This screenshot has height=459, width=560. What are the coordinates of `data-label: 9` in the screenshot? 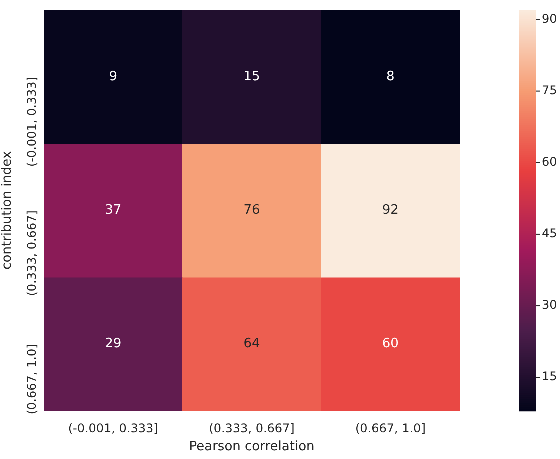 It's located at (113, 76).